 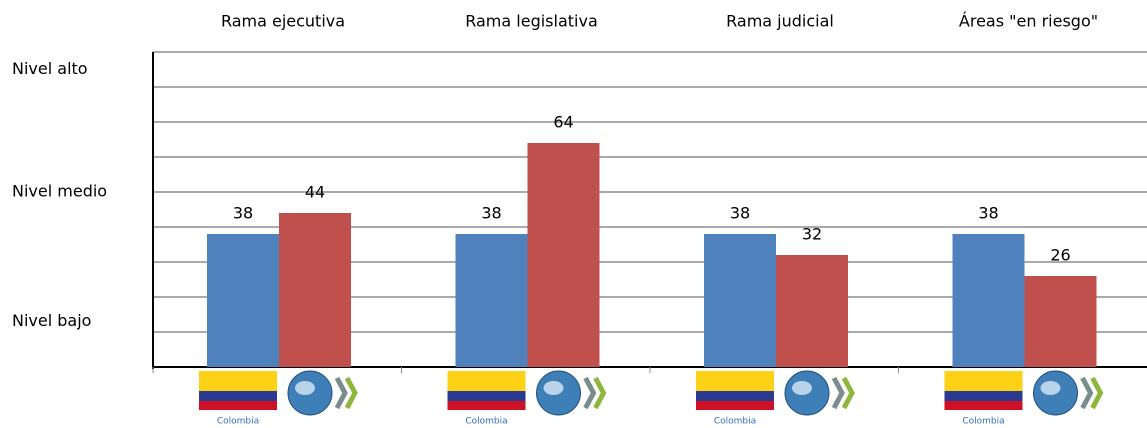 I want to click on value-label: 32, so click(x=812, y=234).